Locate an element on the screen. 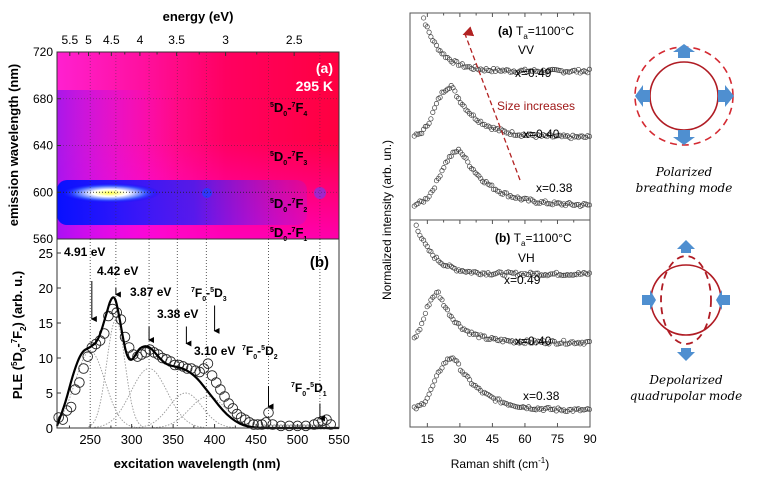 The width and height of the screenshot is (761, 481). raman-condition-label: (b) Ta=1100°C is located at coordinates (533, 239).